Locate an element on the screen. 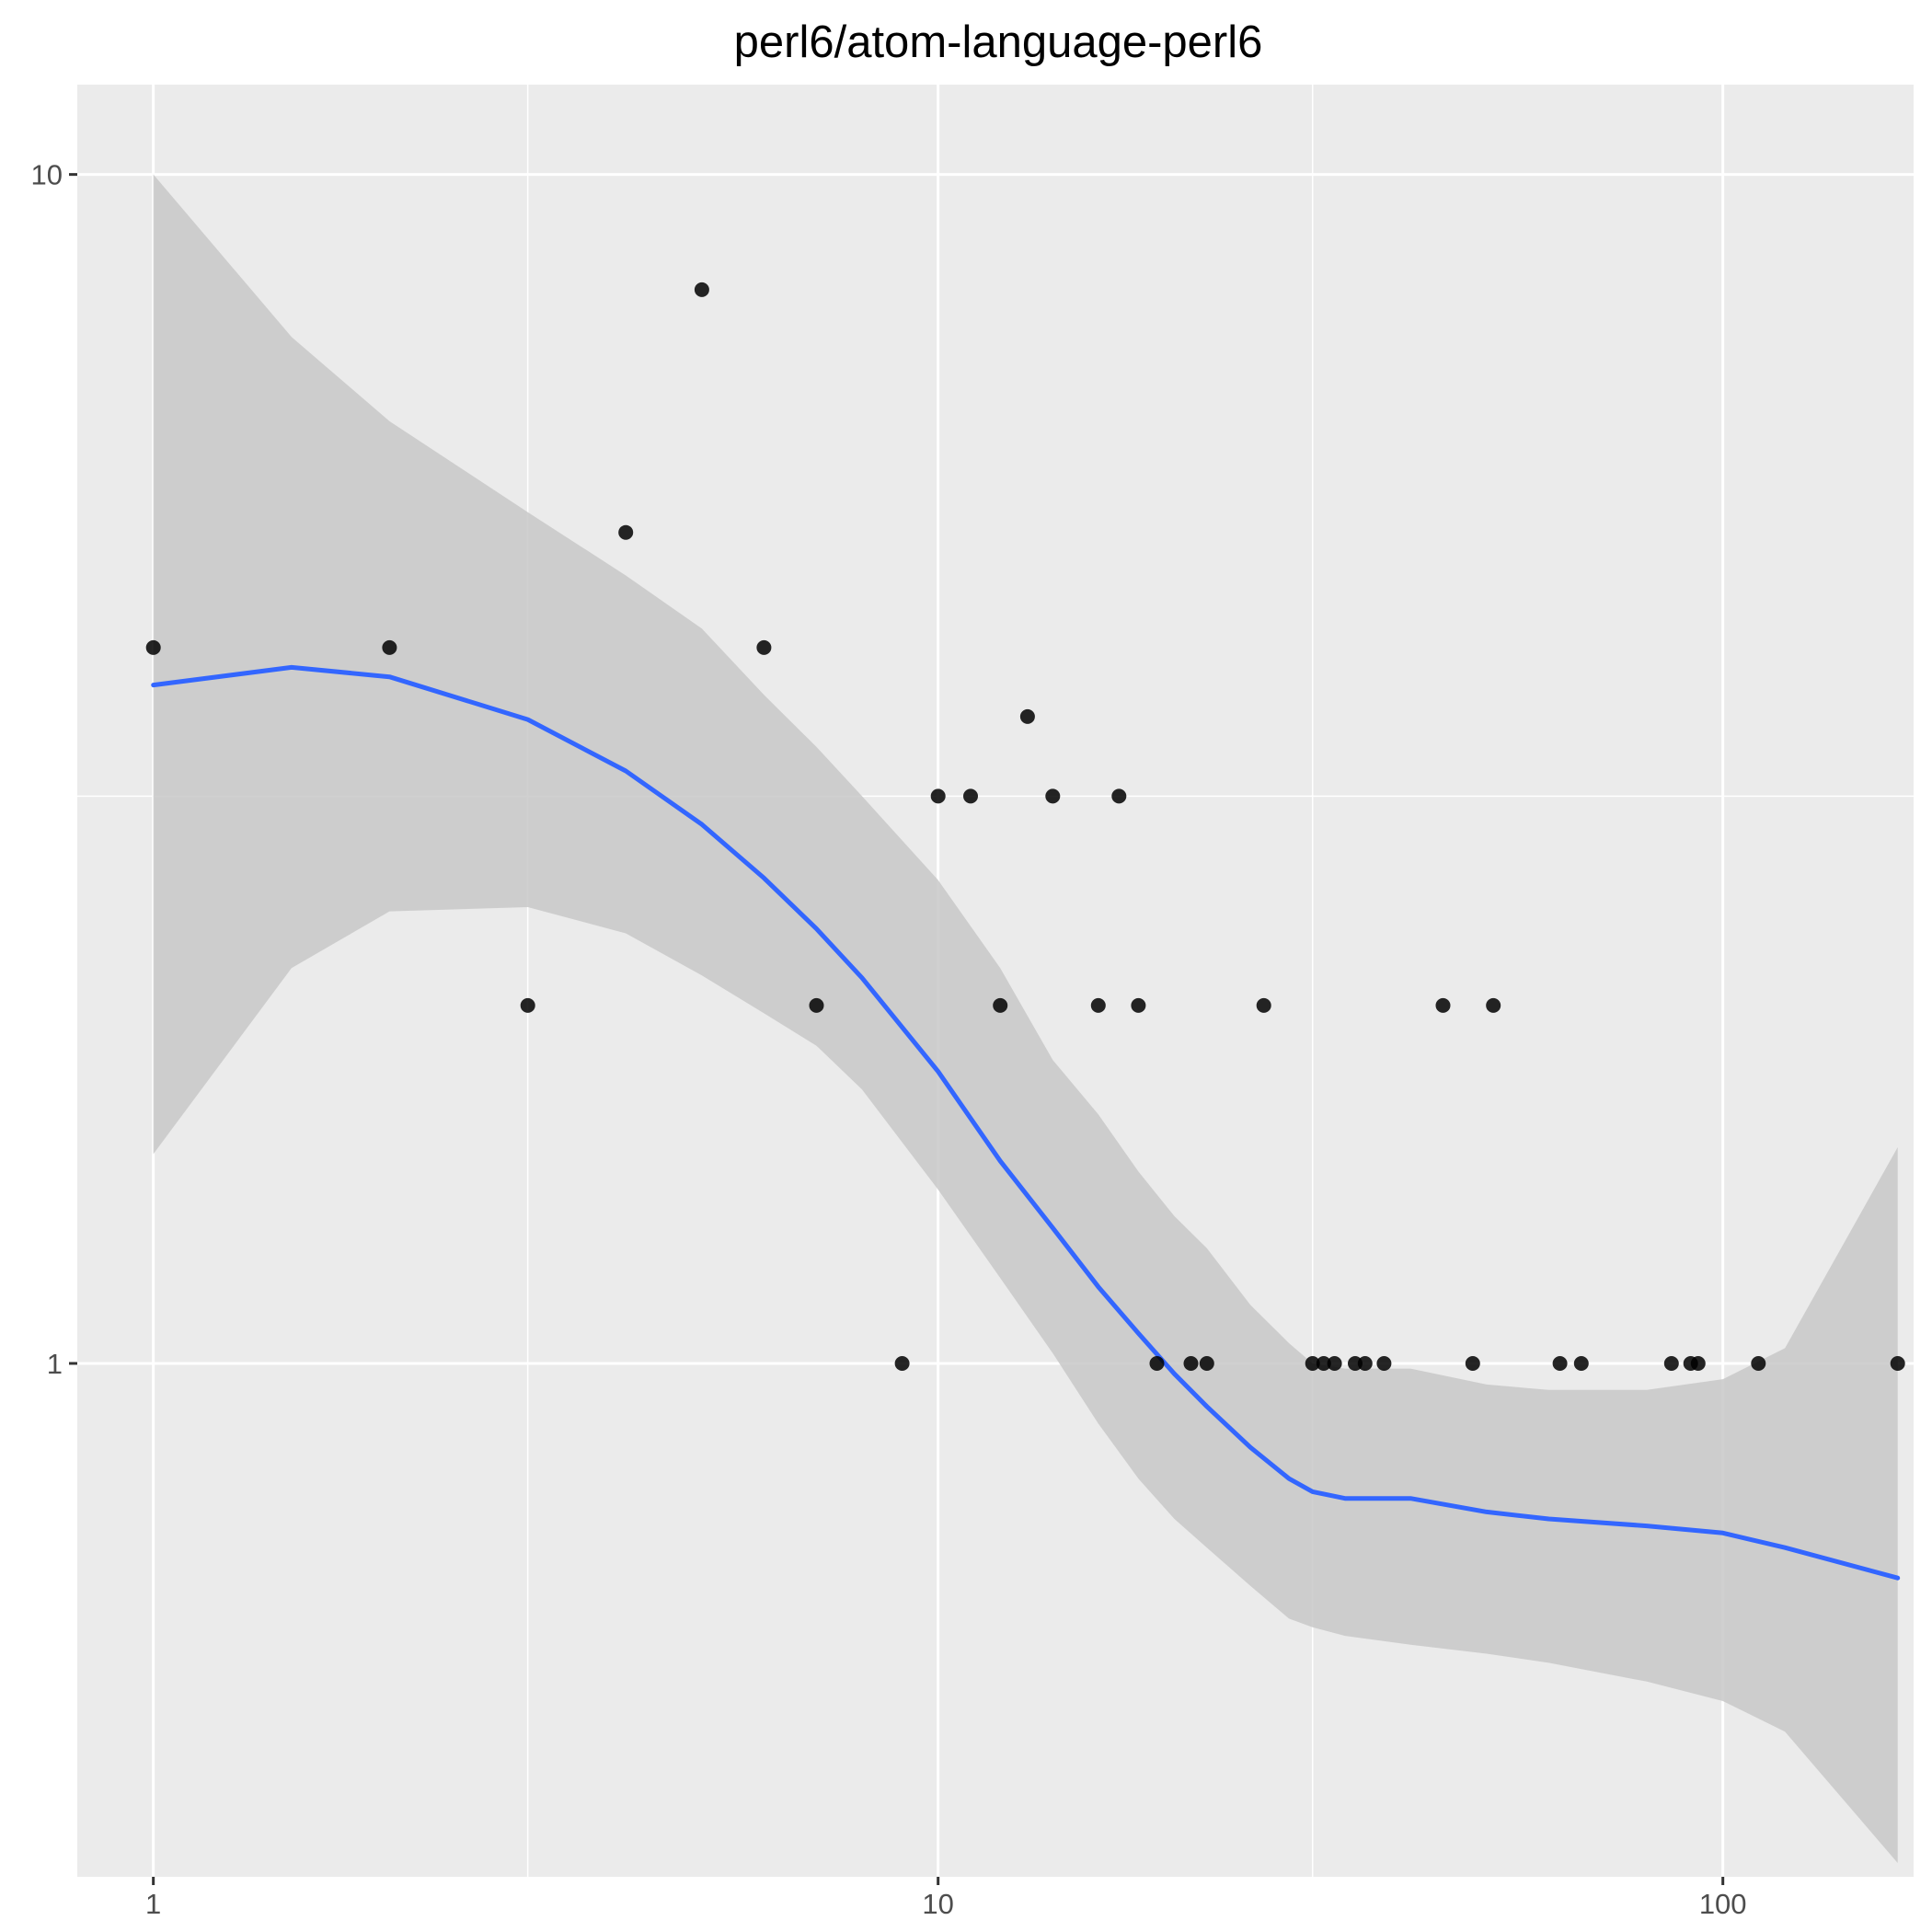  x-tick-label: 1 is located at coordinates (153, 1904).